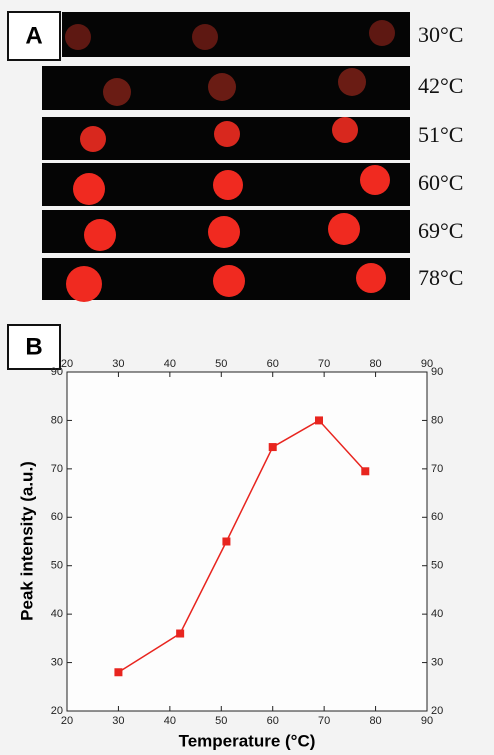 This screenshot has width=494, height=755. Describe the element at coordinates (57, 420) in the screenshot. I see `y-tick-label: 80` at that location.